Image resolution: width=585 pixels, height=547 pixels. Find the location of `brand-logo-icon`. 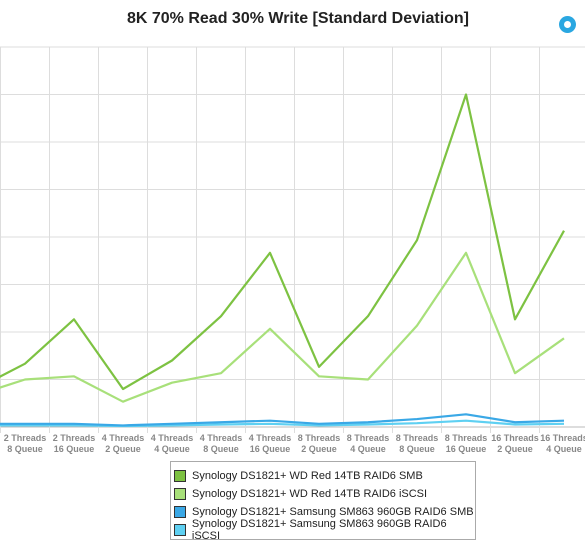

brand-logo-icon is located at coordinates (567, 24).